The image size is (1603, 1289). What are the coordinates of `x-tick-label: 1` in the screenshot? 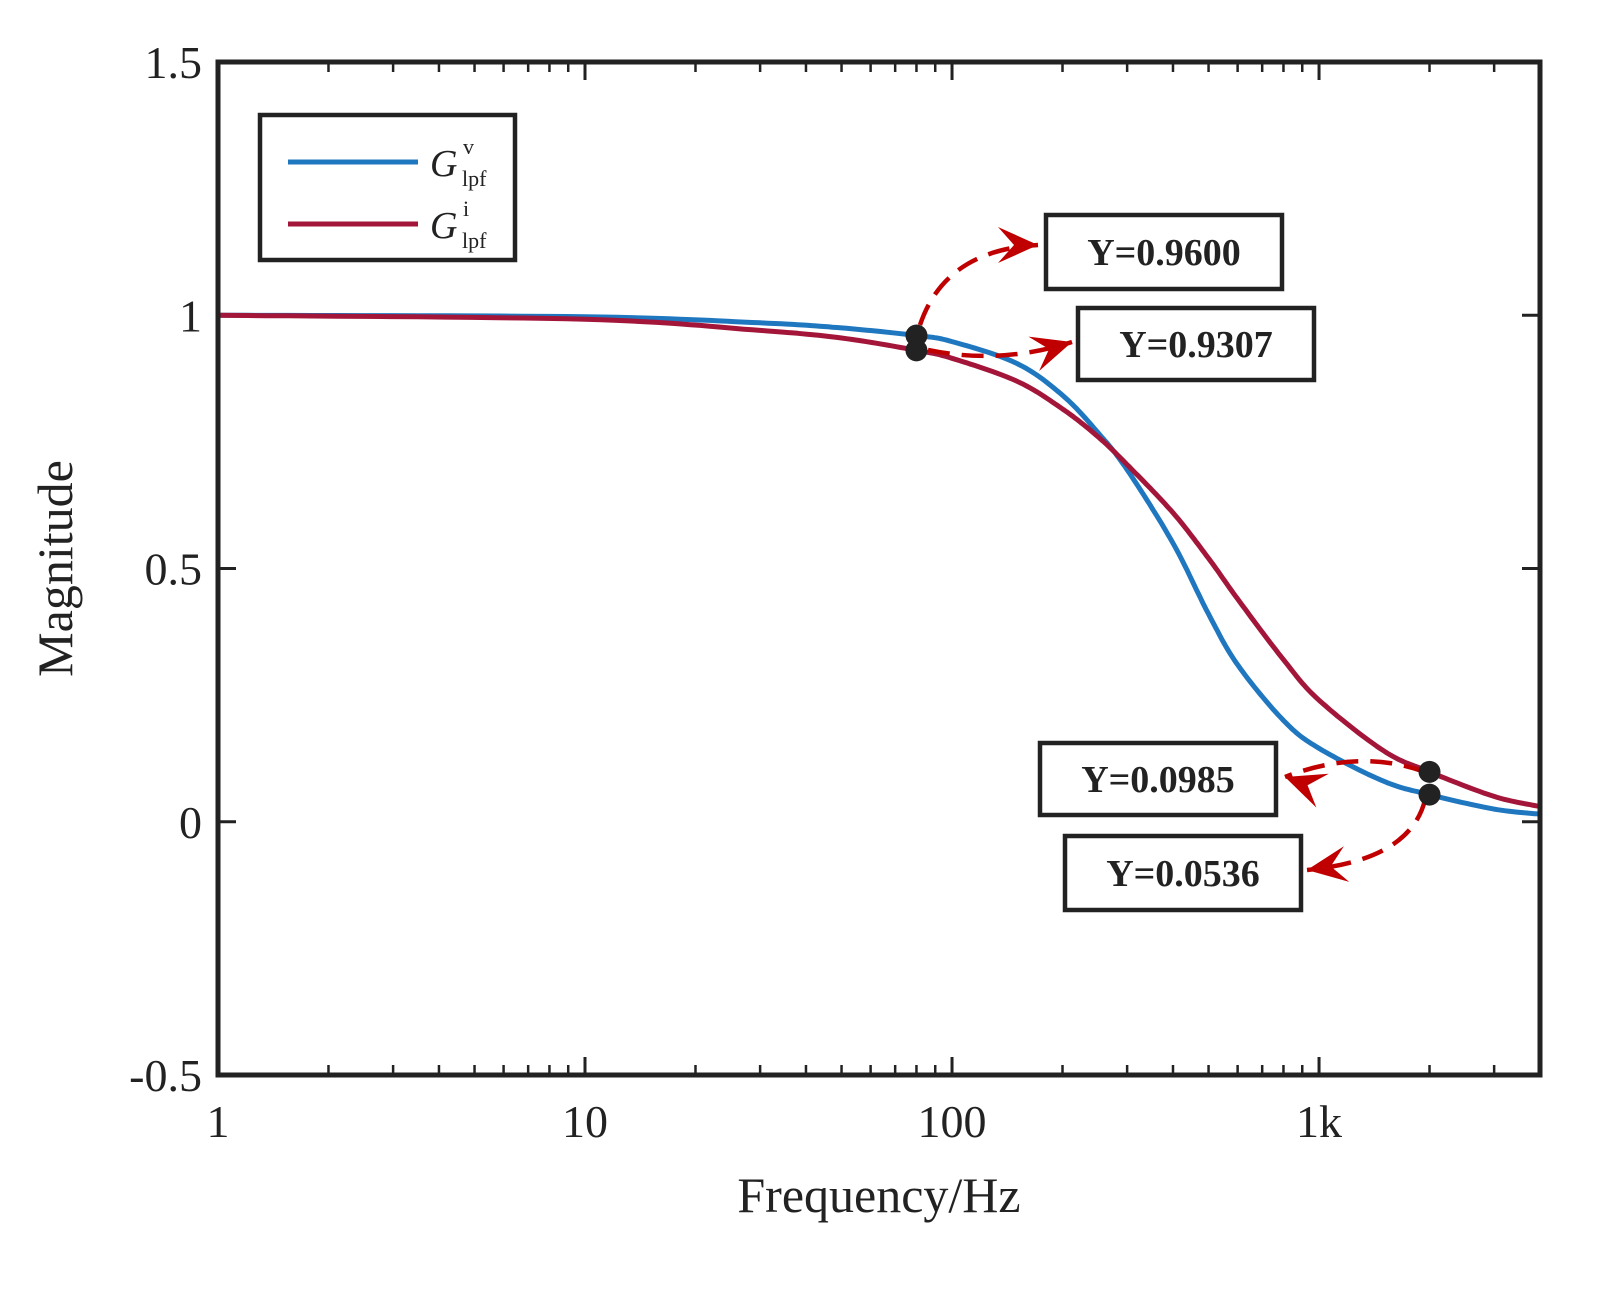 It's located at (218, 1121).